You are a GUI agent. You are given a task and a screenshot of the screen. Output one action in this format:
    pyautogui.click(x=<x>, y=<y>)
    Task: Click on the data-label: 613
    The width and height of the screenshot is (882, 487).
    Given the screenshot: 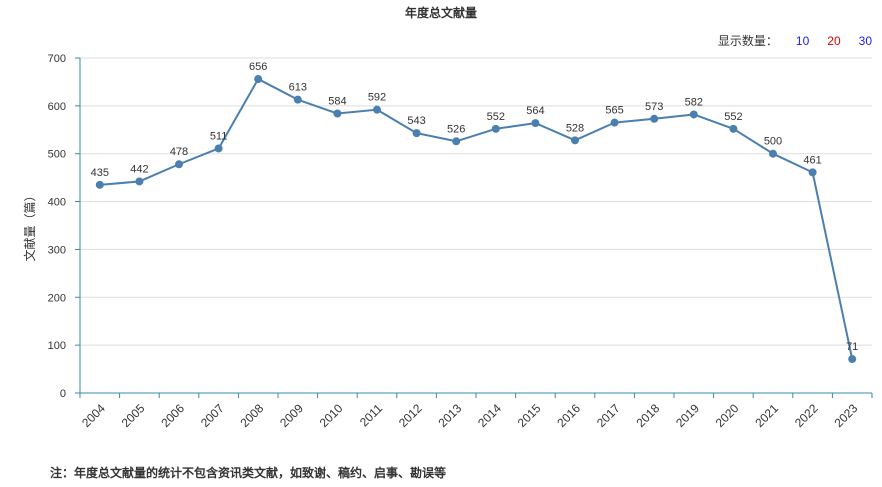 What is the action you would take?
    pyautogui.click(x=298, y=88)
    